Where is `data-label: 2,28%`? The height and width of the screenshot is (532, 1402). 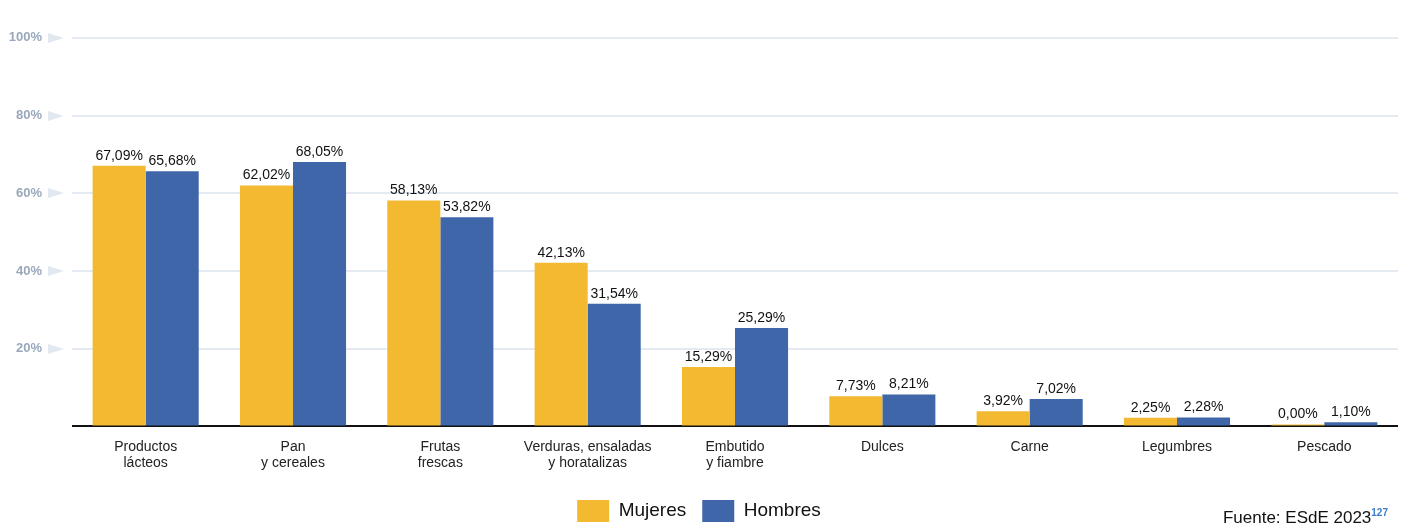
data-label: 2,28% is located at coordinates (1203, 406).